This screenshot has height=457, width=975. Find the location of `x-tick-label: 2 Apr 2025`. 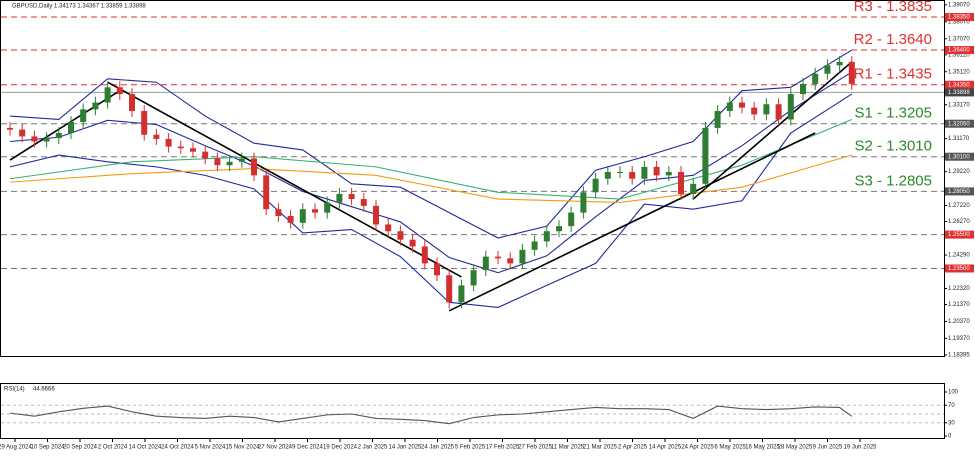

x-tick-label: 2 Apr 2025 is located at coordinates (633, 448).